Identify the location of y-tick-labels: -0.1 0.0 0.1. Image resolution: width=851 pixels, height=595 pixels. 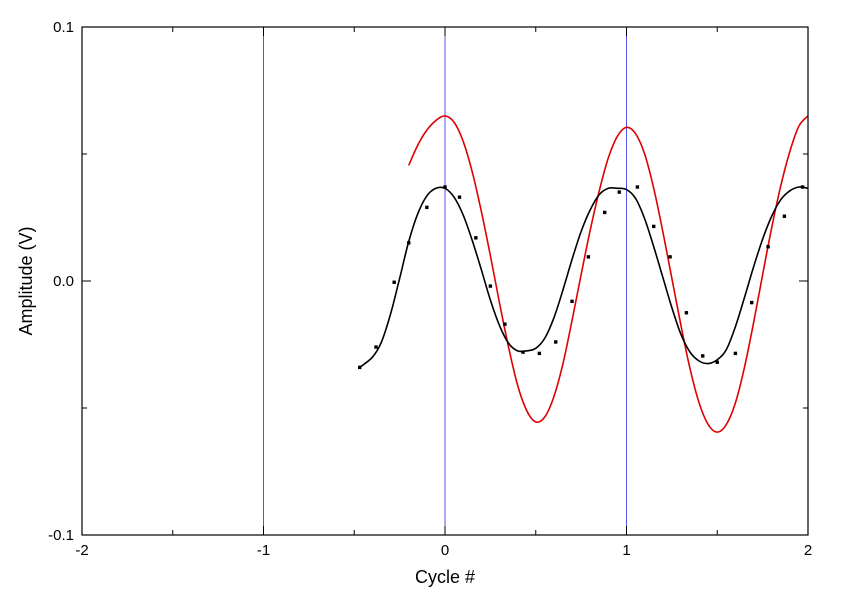
(61, 281).